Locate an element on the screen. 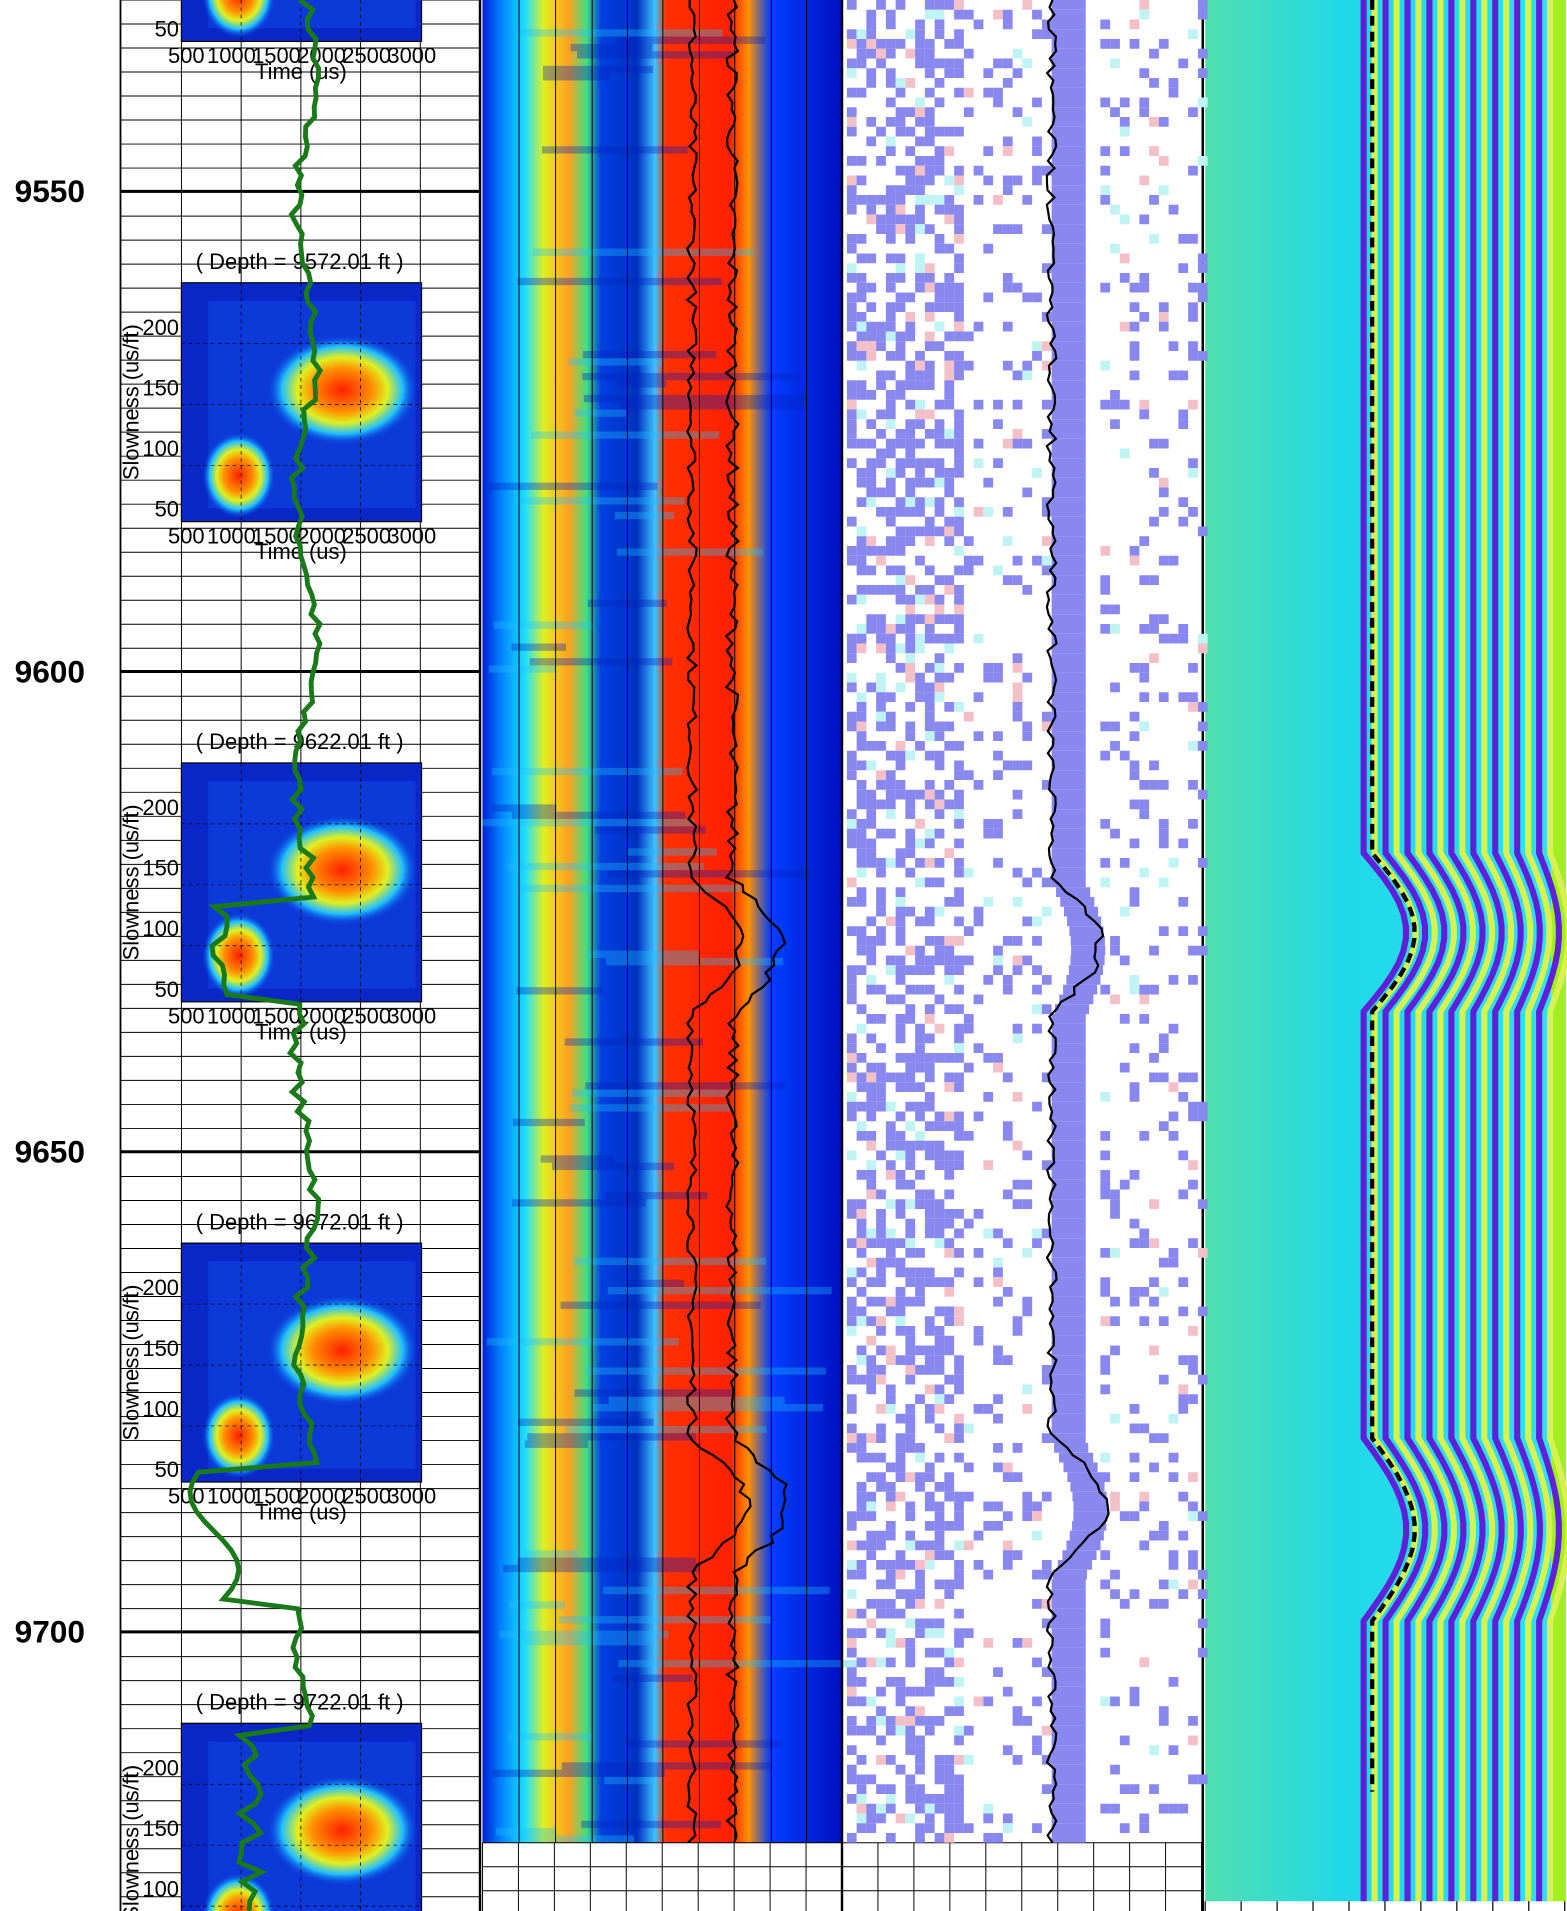 The image size is (1567, 1911). track-2-streak is located at coordinates (585, 1422).